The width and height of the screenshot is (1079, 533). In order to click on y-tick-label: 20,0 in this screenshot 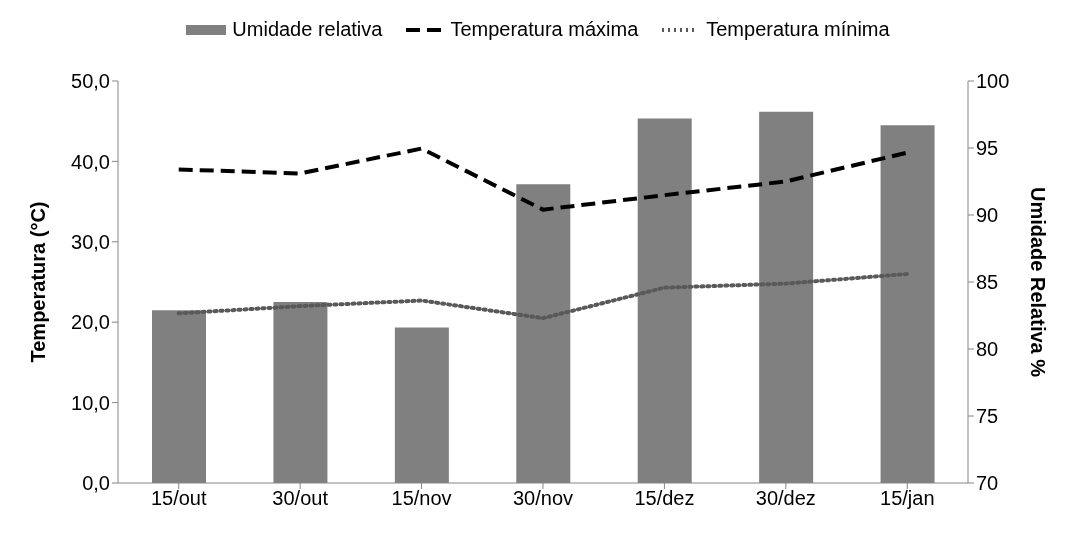, I will do `click(90, 322)`.